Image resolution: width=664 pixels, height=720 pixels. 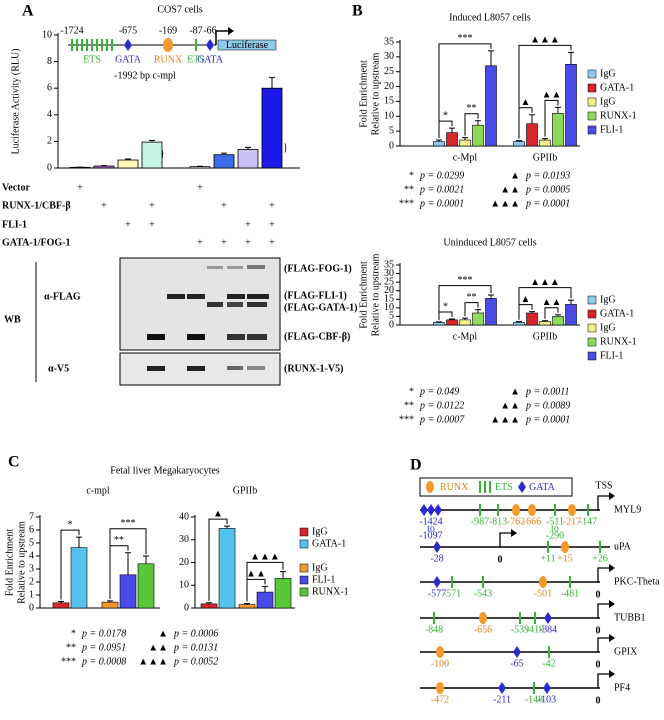 What do you see at coordinates (184, 585) in the screenshot?
I see `y-tick-label: 10` at bounding box center [184, 585].